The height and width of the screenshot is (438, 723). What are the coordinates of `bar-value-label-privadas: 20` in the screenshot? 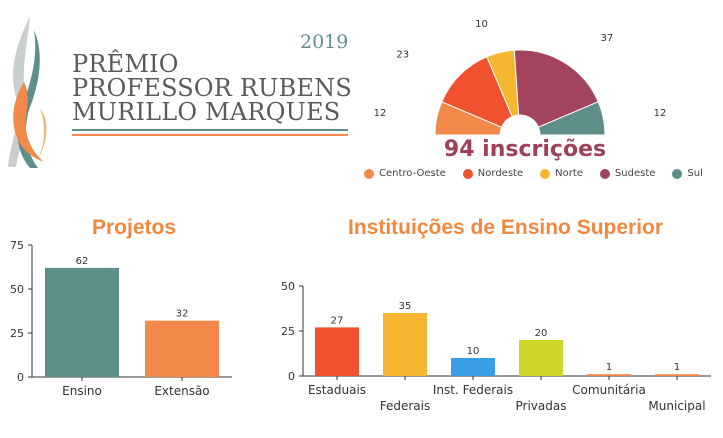 It's located at (541, 333).